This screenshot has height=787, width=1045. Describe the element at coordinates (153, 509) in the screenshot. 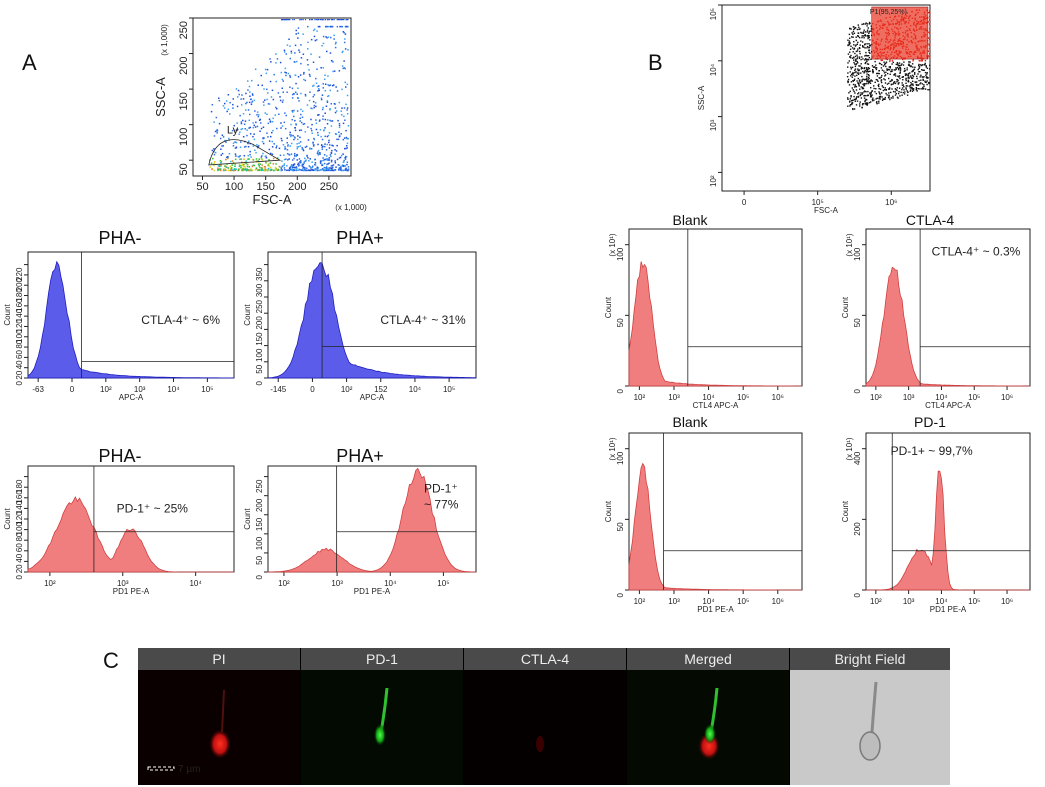

I see `gate-annotation: PD-1⁺ ~ 25%` at that location.